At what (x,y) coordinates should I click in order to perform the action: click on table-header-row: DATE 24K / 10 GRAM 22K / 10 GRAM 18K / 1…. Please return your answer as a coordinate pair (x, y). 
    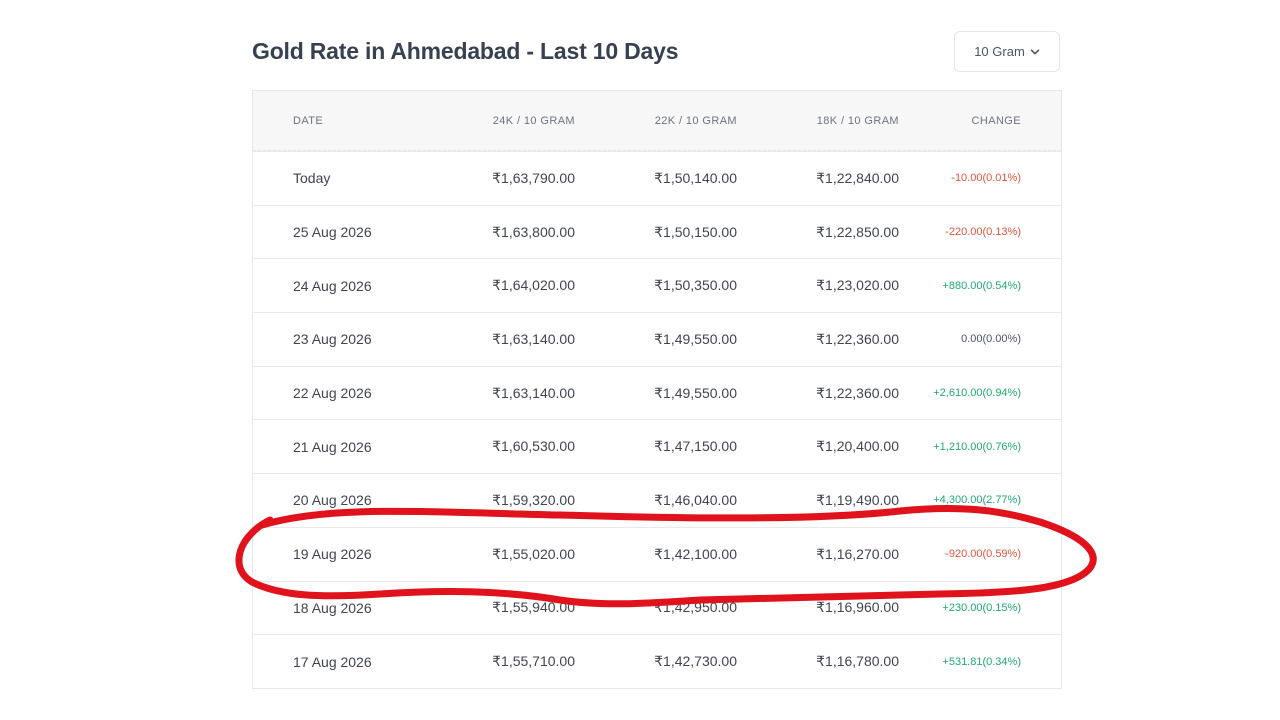
    Looking at the image, I should click on (657, 121).